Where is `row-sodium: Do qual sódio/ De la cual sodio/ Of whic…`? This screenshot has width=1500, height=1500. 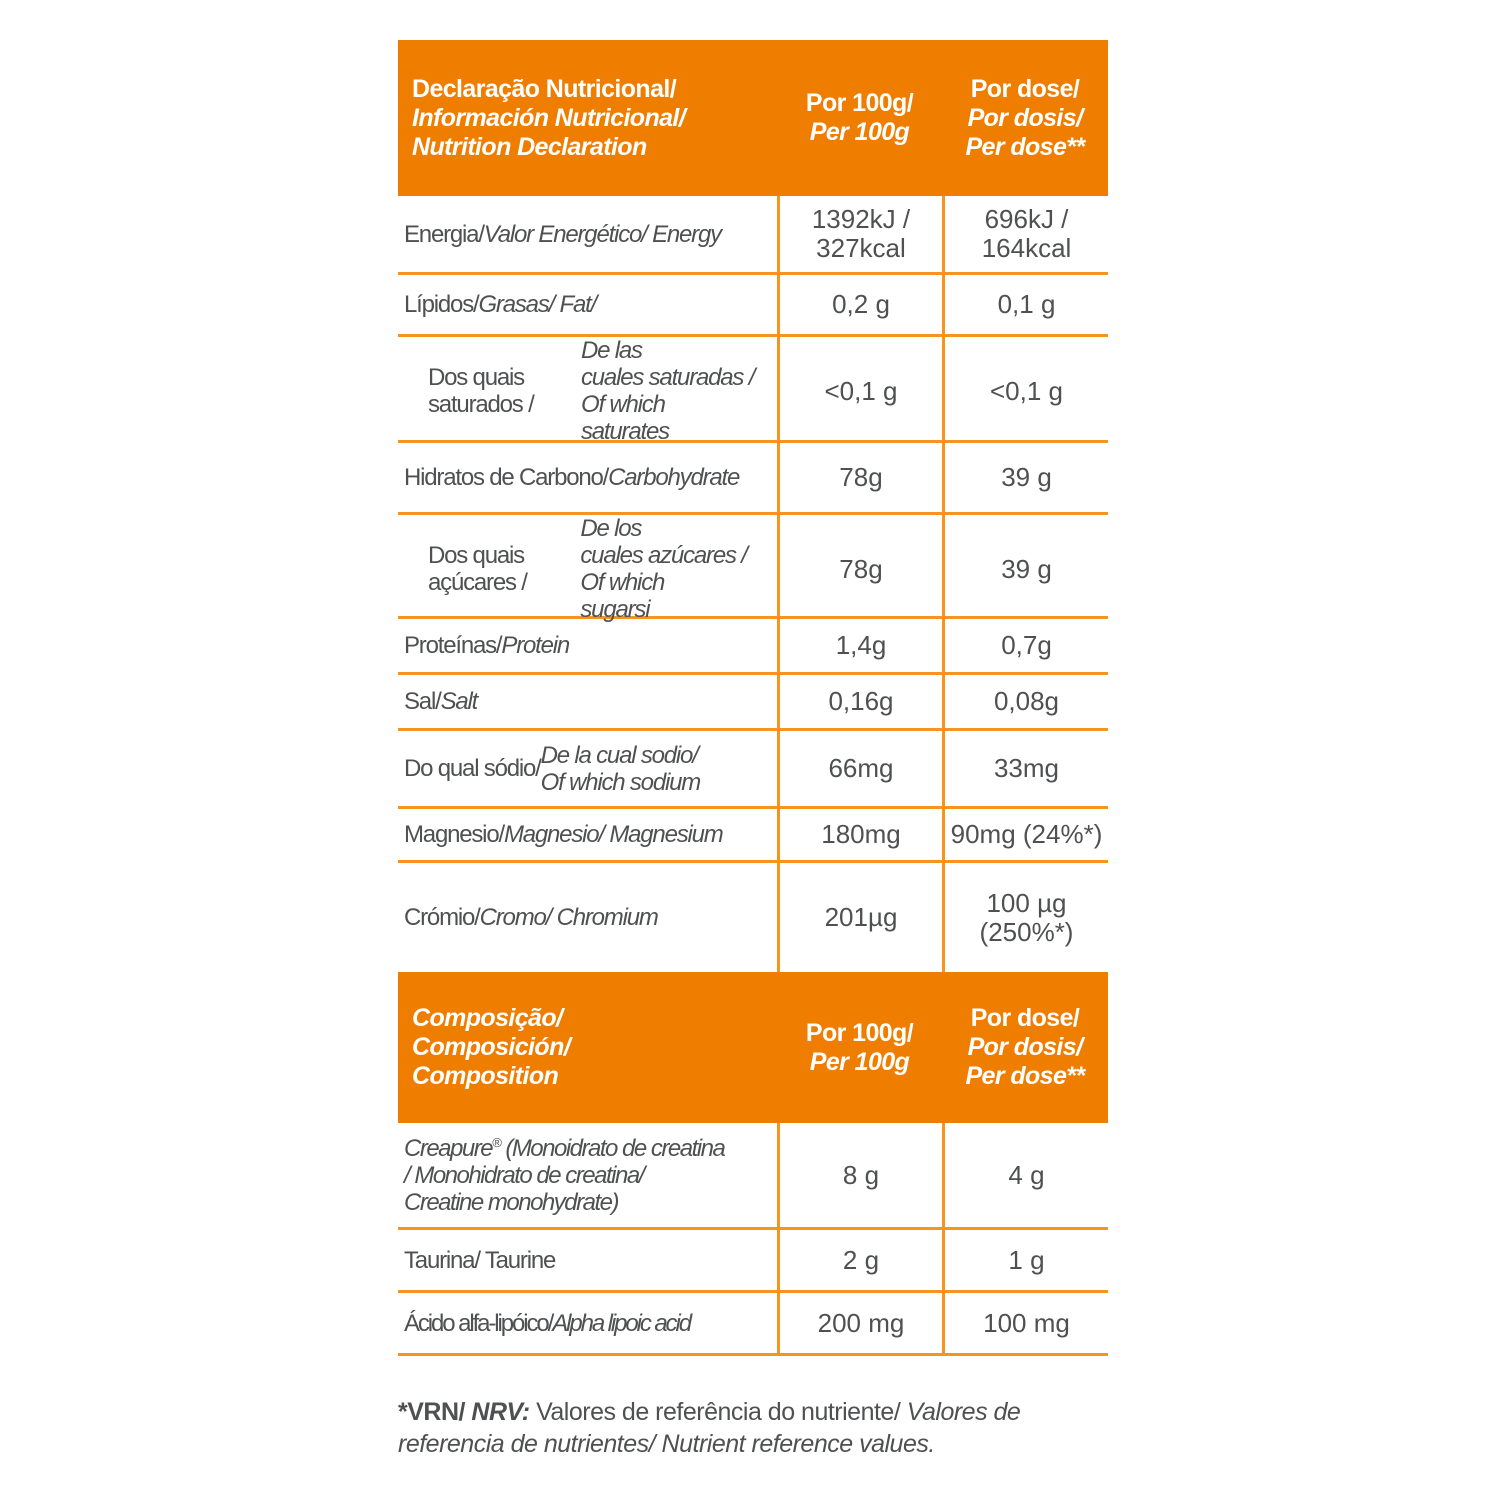 row-sodium: Do qual sódio/ De la cual sodio/ Of whic… is located at coordinates (753, 770).